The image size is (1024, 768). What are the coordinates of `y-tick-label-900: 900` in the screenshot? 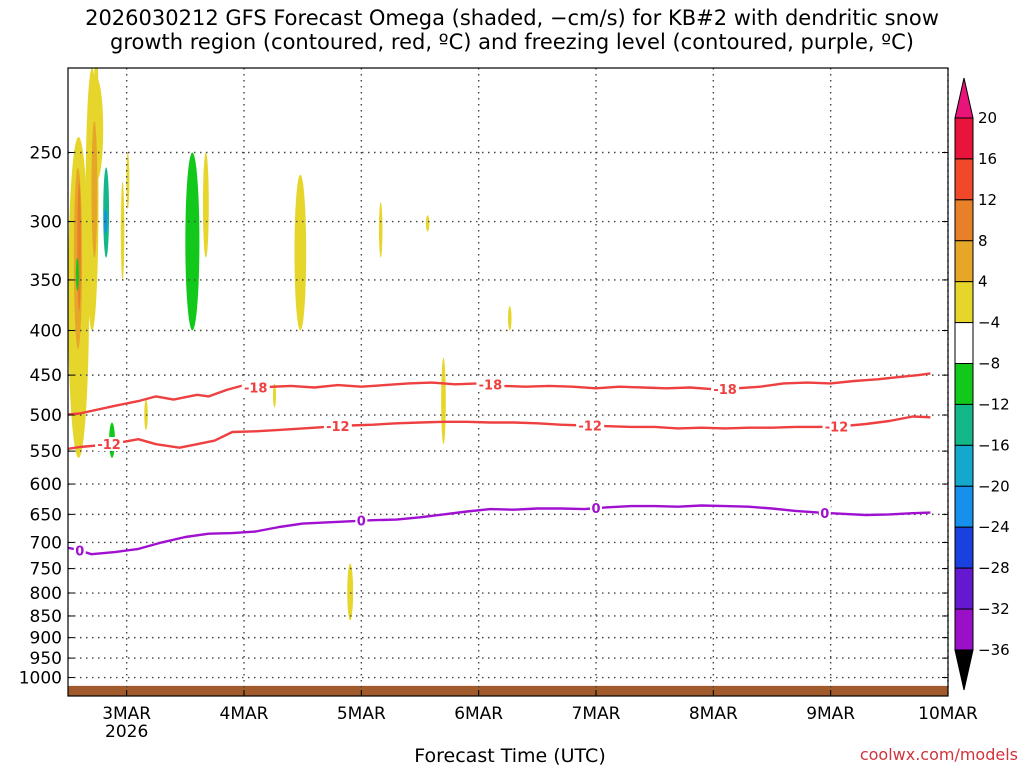 It's located at (46, 639).